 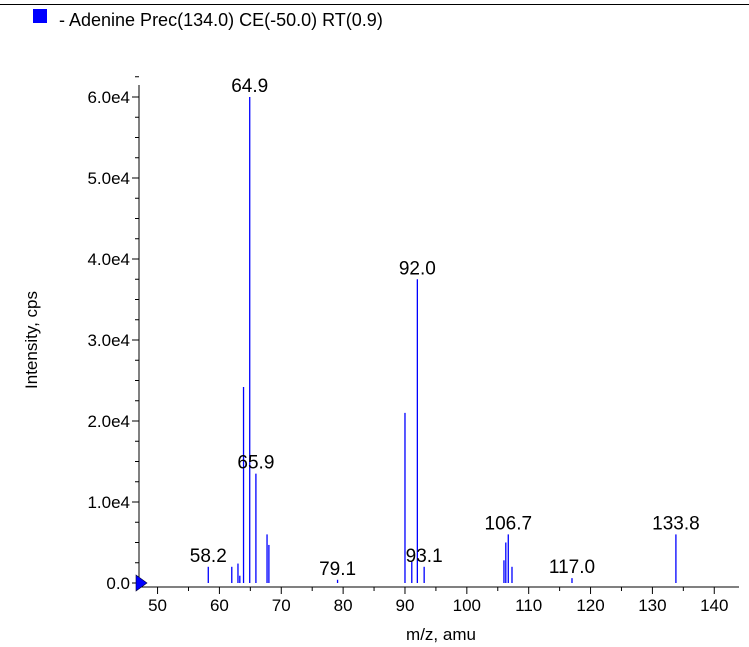 I want to click on legend-swatch, so click(x=40, y=16).